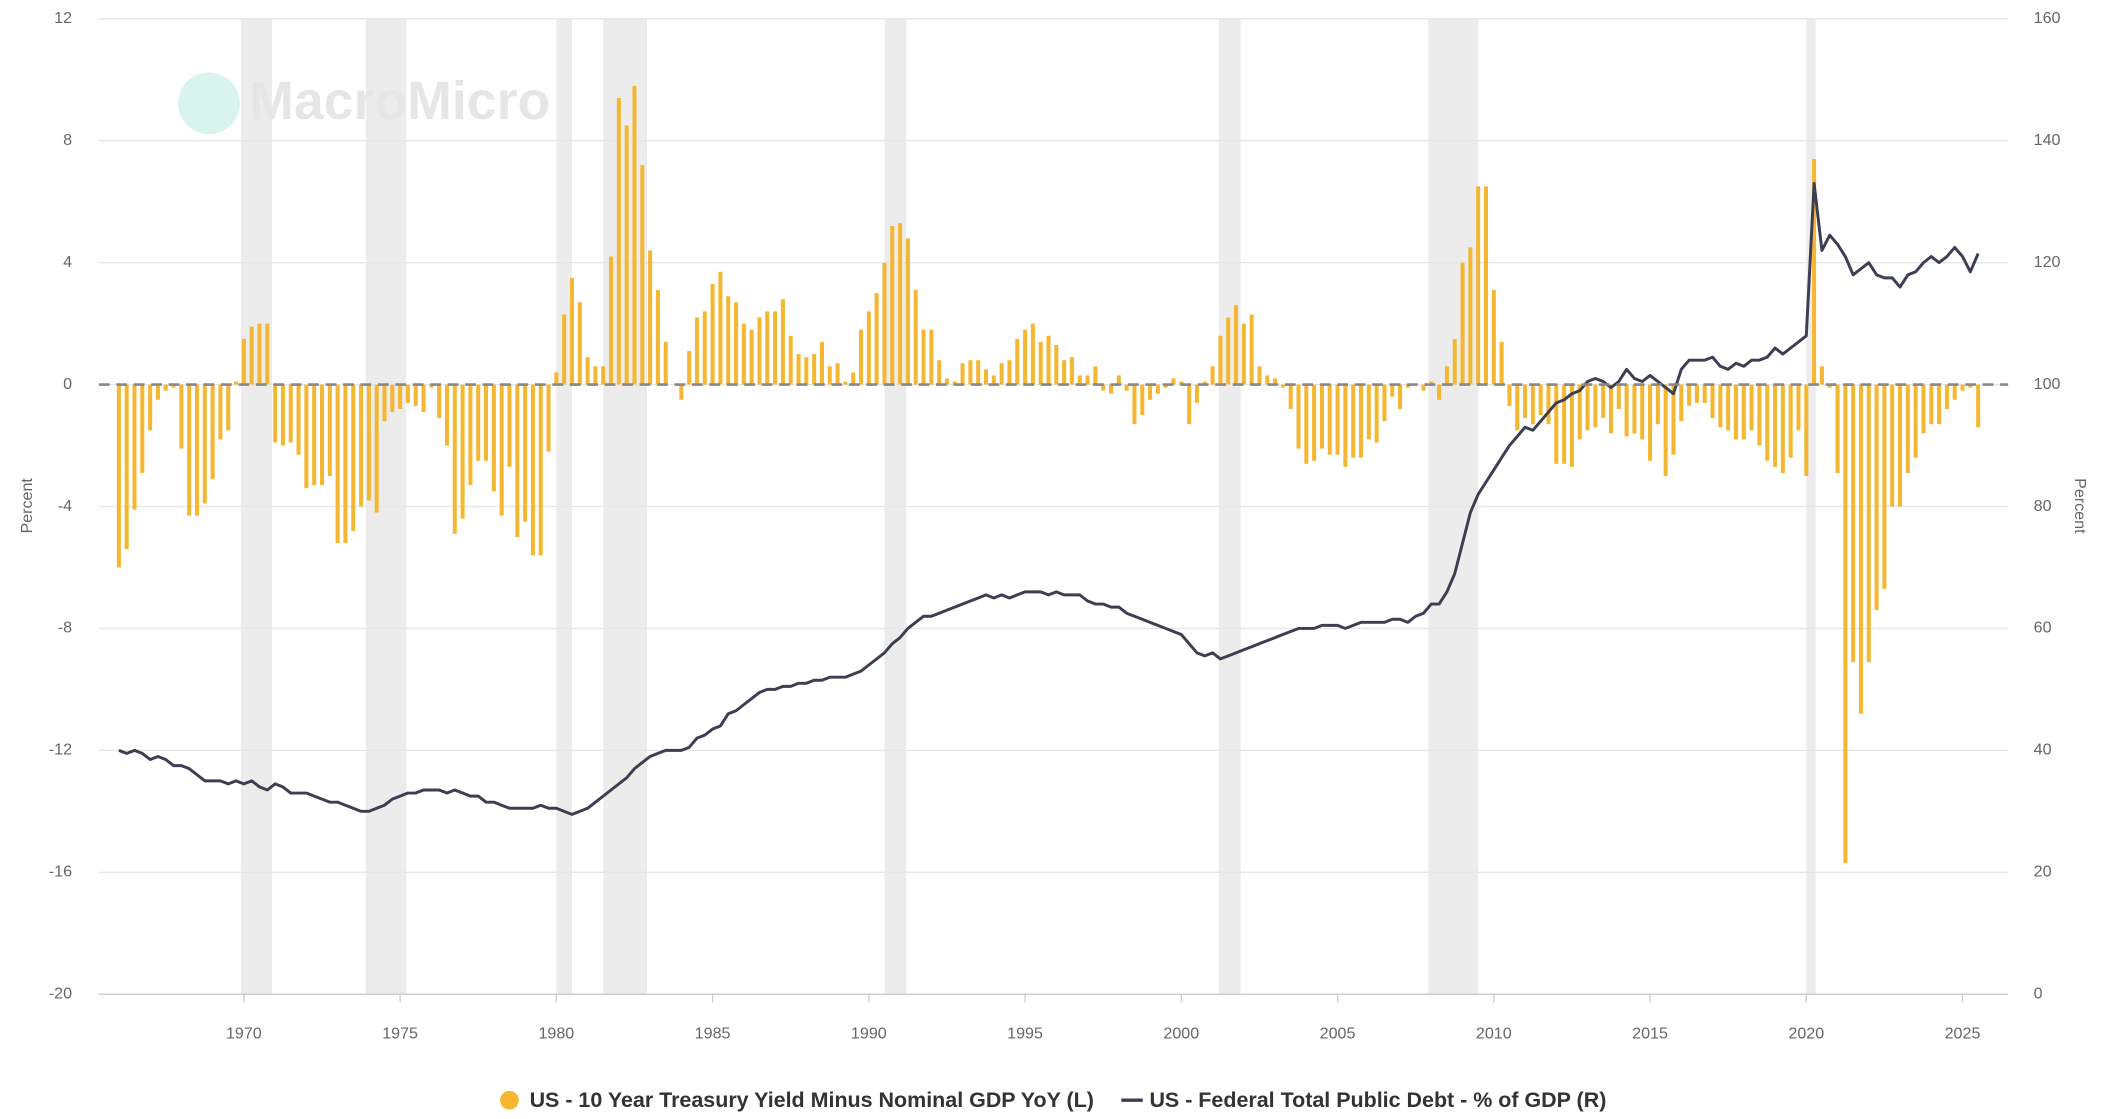 This screenshot has height=1119, width=2103. I want to click on y2-tick-label: 140, so click(2047, 140).